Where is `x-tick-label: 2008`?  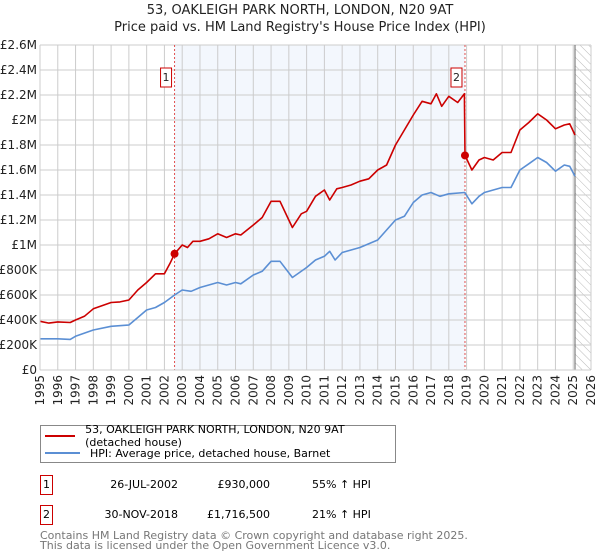 x-tick-label: 2008 is located at coordinates (271, 390).